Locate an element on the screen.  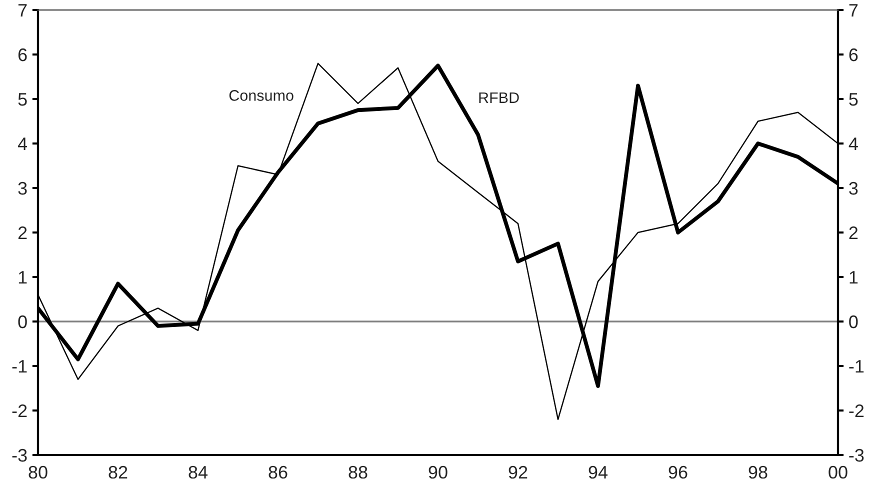
series-label: Consumo is located at coordinates (261, 95).